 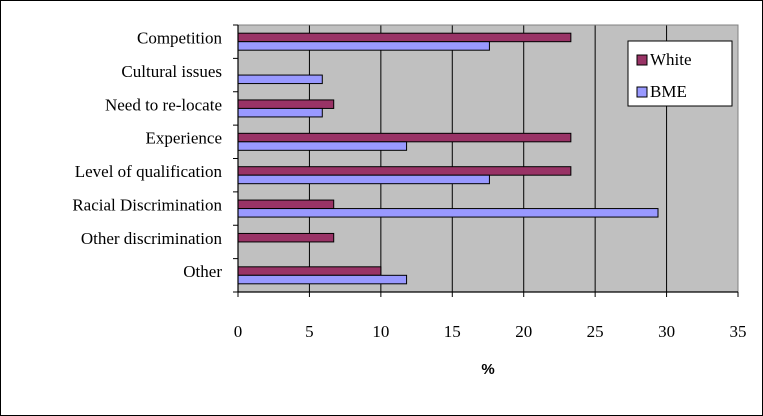 What do you see at coordinates (147, 204) in the screenshot?
I see `category-label: Racial Discrimination` at bounding box center [147, 204].